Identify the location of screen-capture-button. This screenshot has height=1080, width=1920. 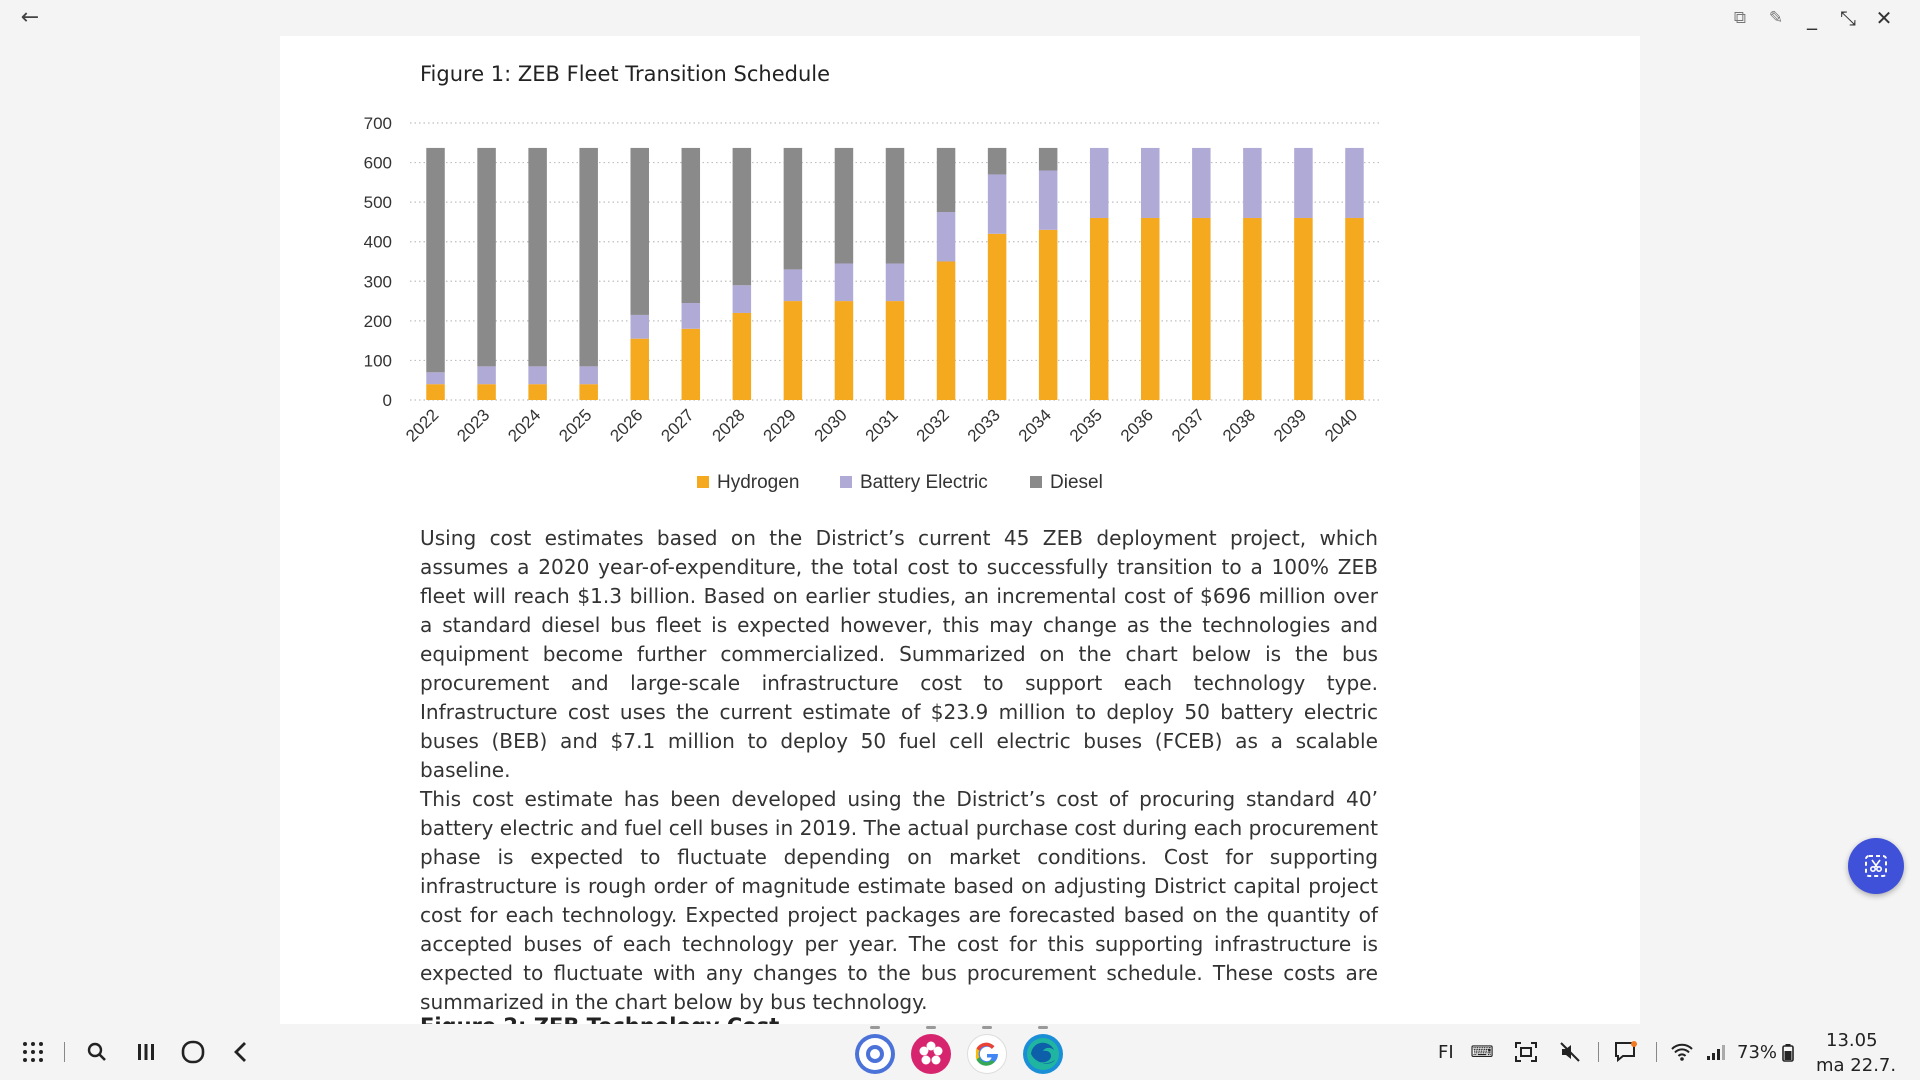
(1876, 866).